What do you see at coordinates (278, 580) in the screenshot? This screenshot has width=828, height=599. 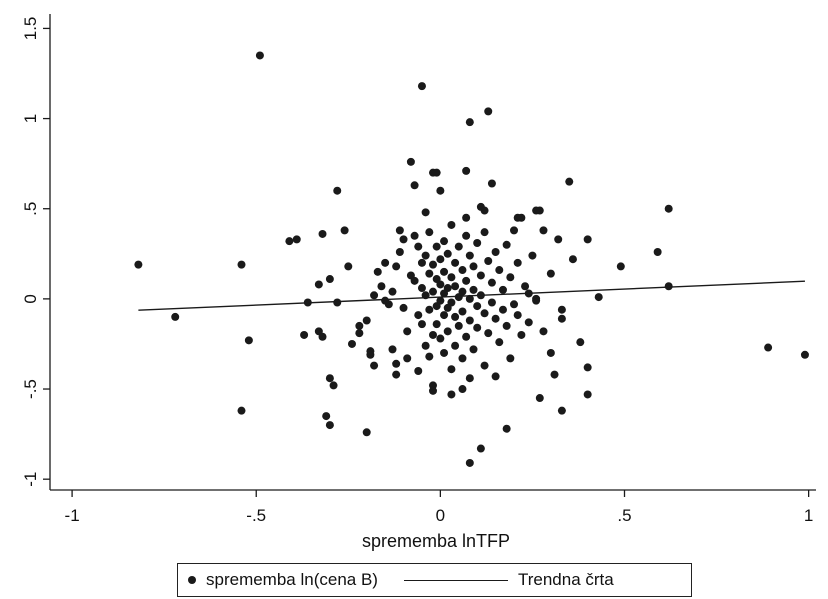 I see `legend-item-scatter: sprememba ln(cena B)` at bounding box center [278, 580].